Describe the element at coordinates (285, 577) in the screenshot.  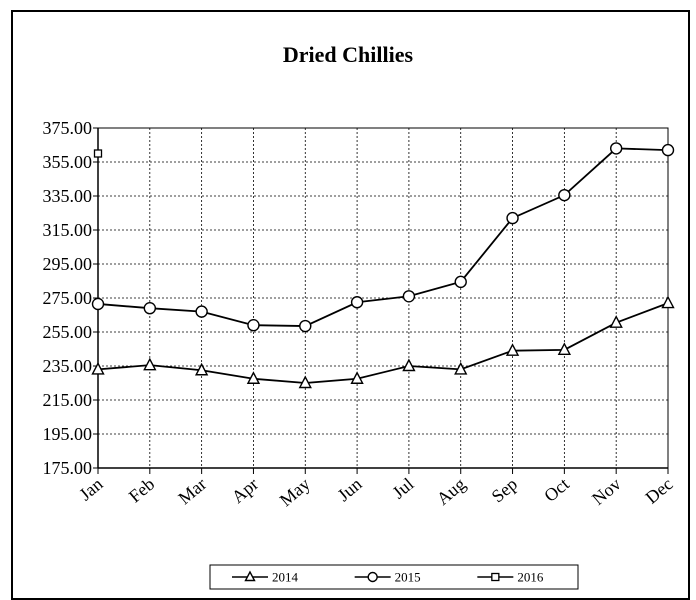
I see `legend-label-2014: 2014` at that location.